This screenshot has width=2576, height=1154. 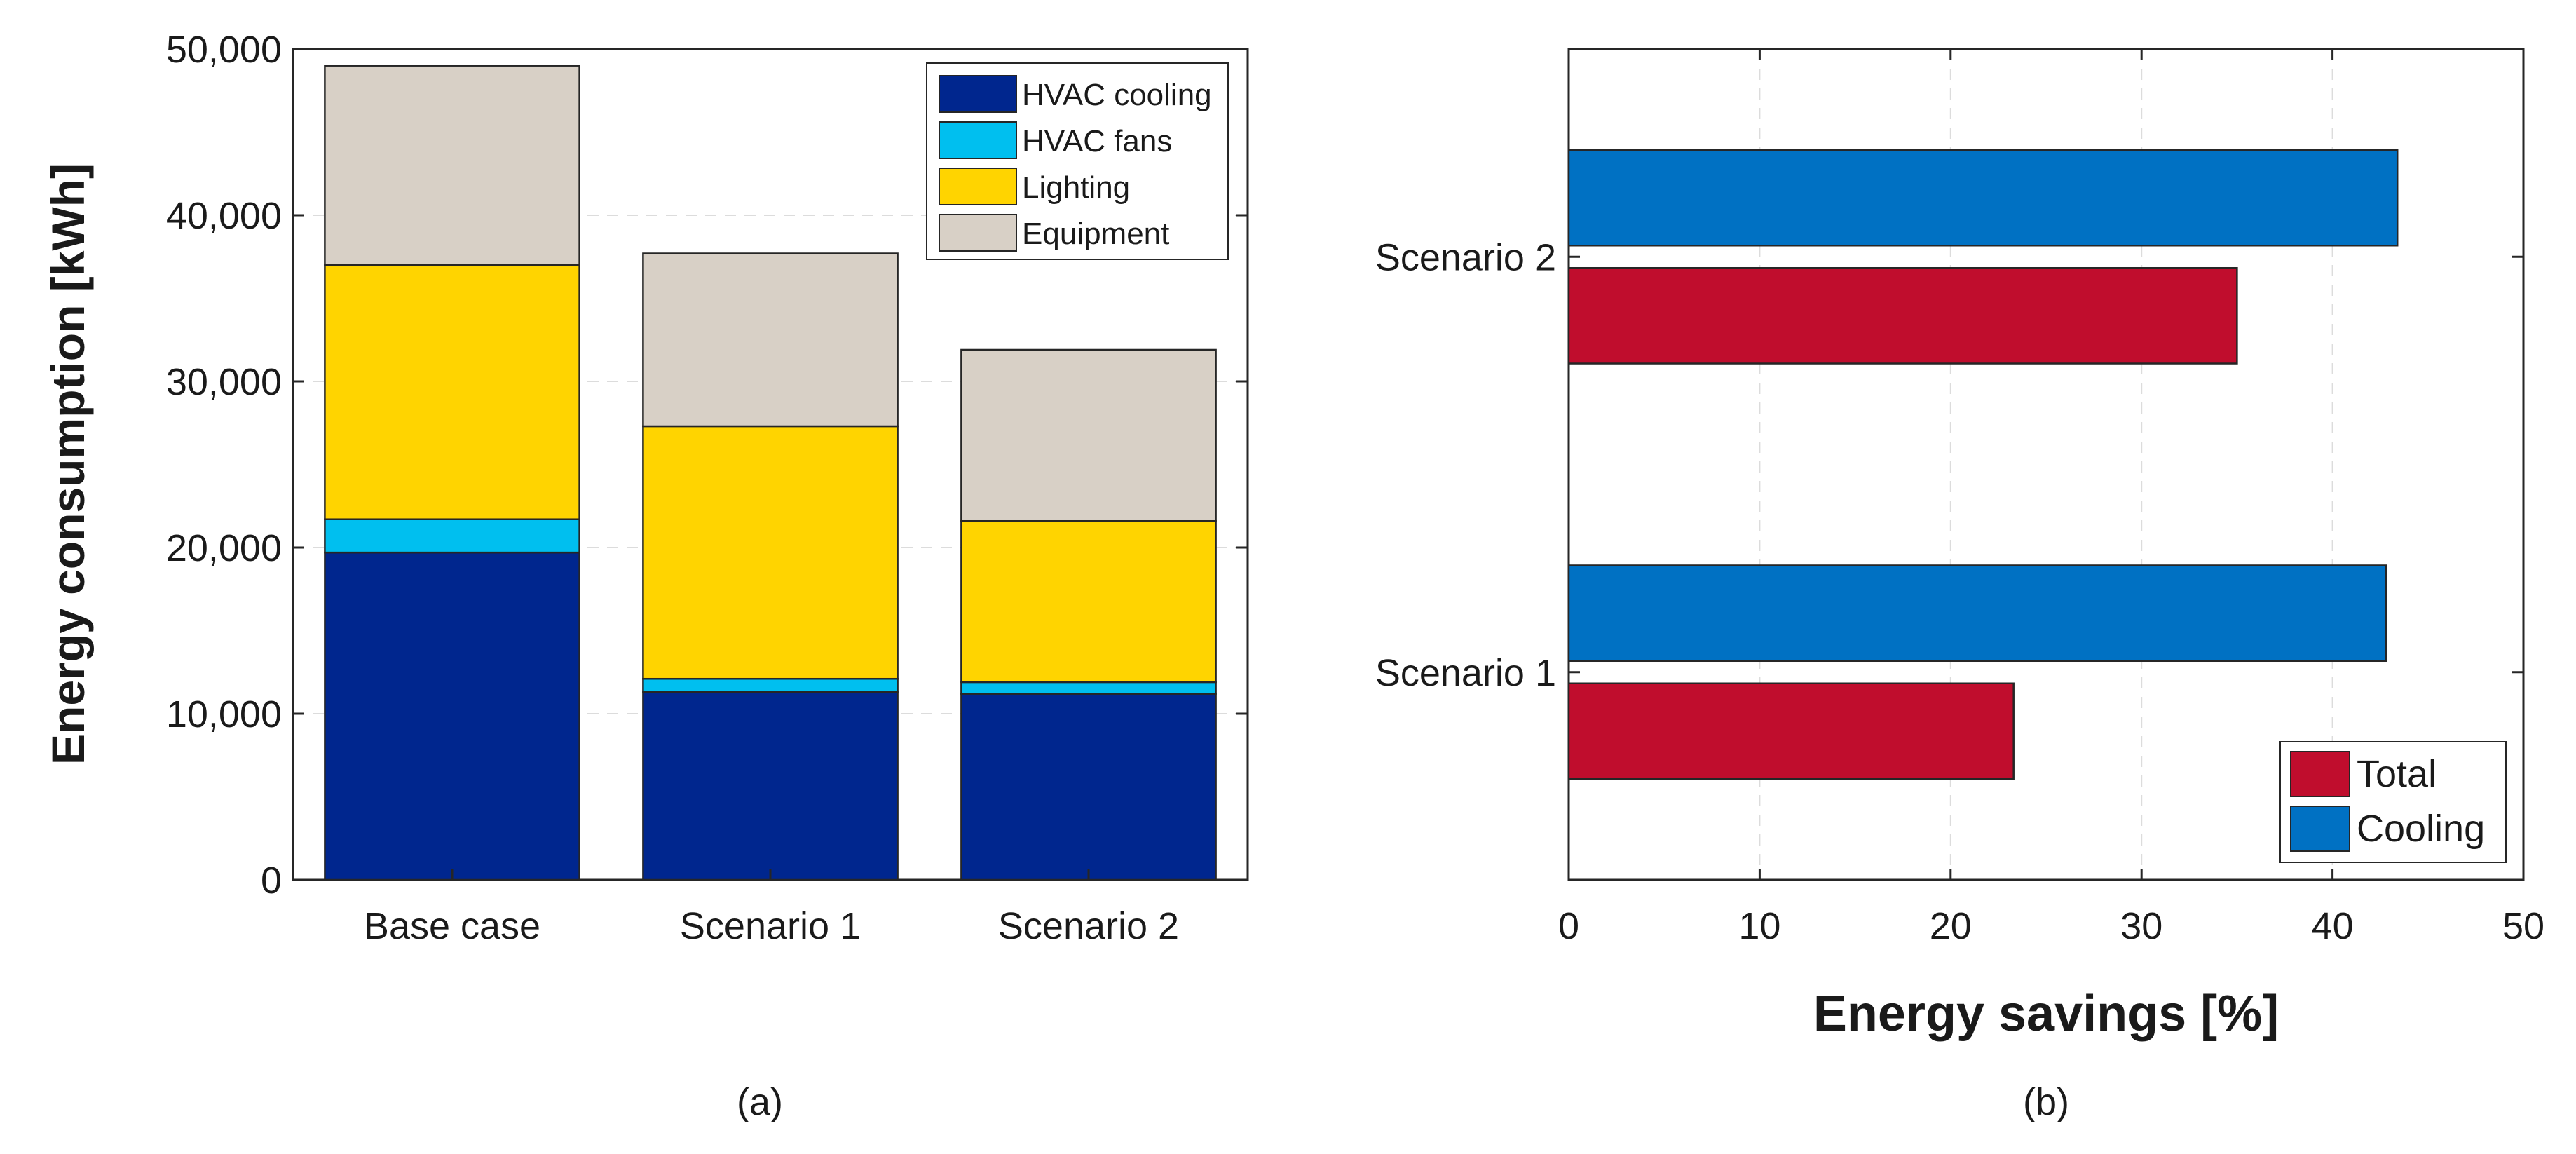 I want to click on chart-a-bar-equipment-base-case, so click(x=452, y=165).